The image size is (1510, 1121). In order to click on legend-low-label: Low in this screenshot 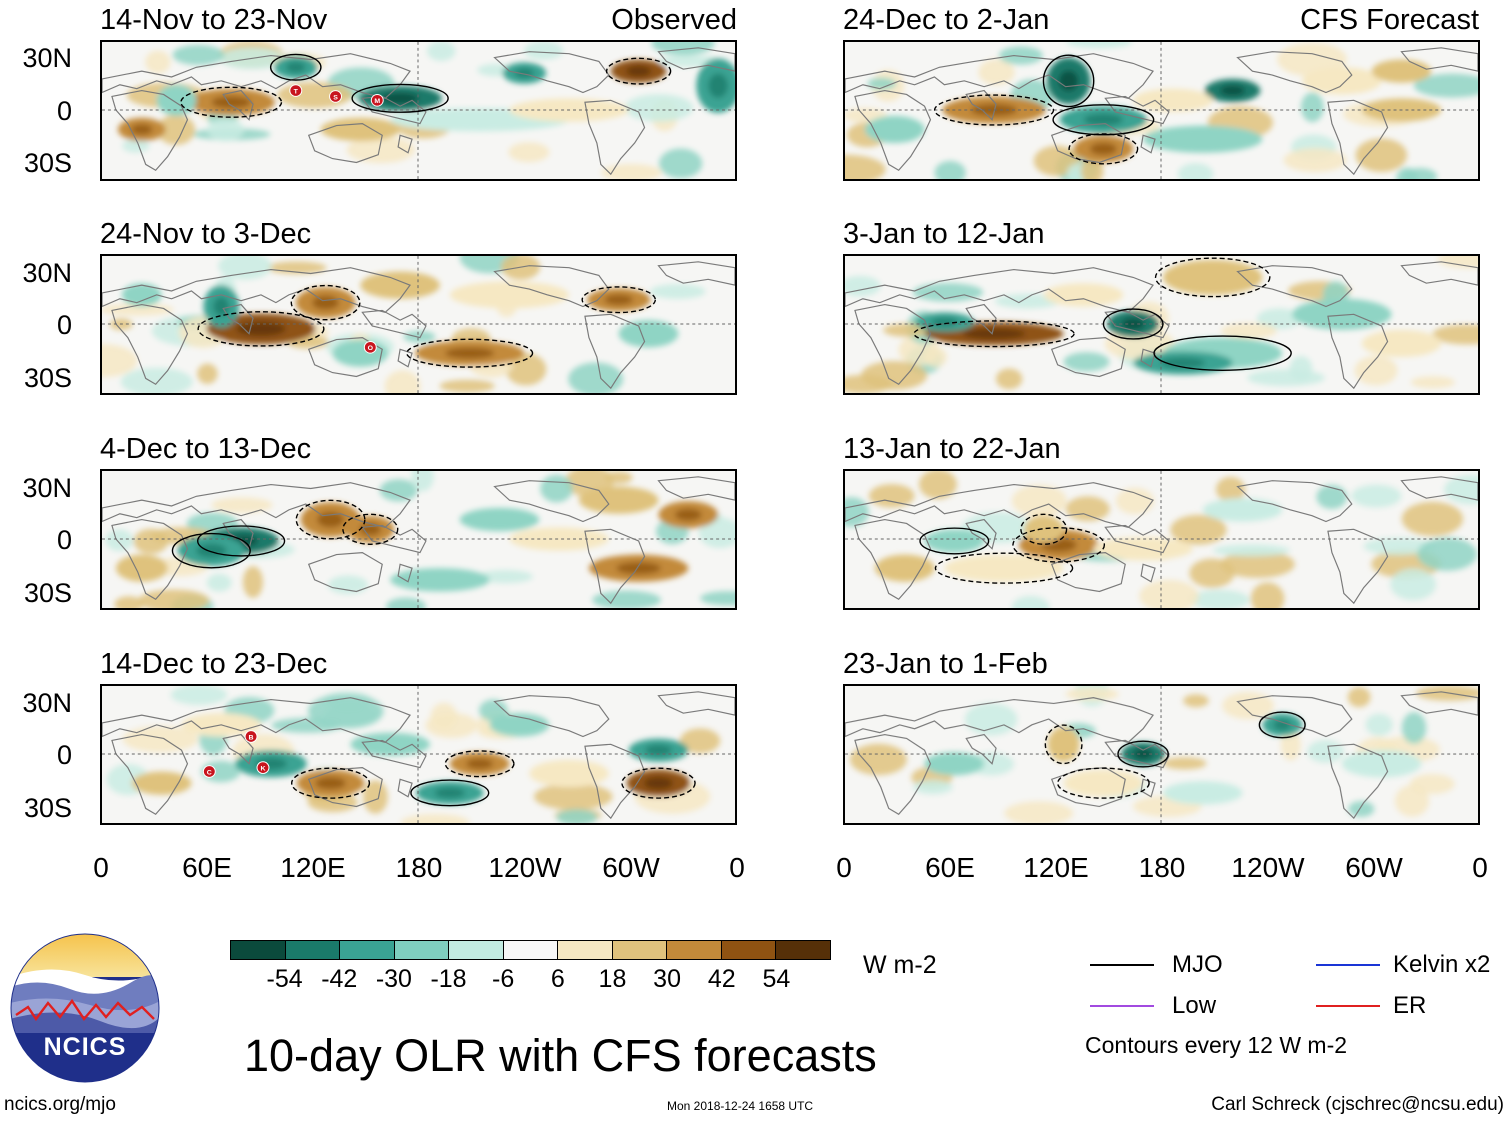, I will do `click(1194, 1005)`.